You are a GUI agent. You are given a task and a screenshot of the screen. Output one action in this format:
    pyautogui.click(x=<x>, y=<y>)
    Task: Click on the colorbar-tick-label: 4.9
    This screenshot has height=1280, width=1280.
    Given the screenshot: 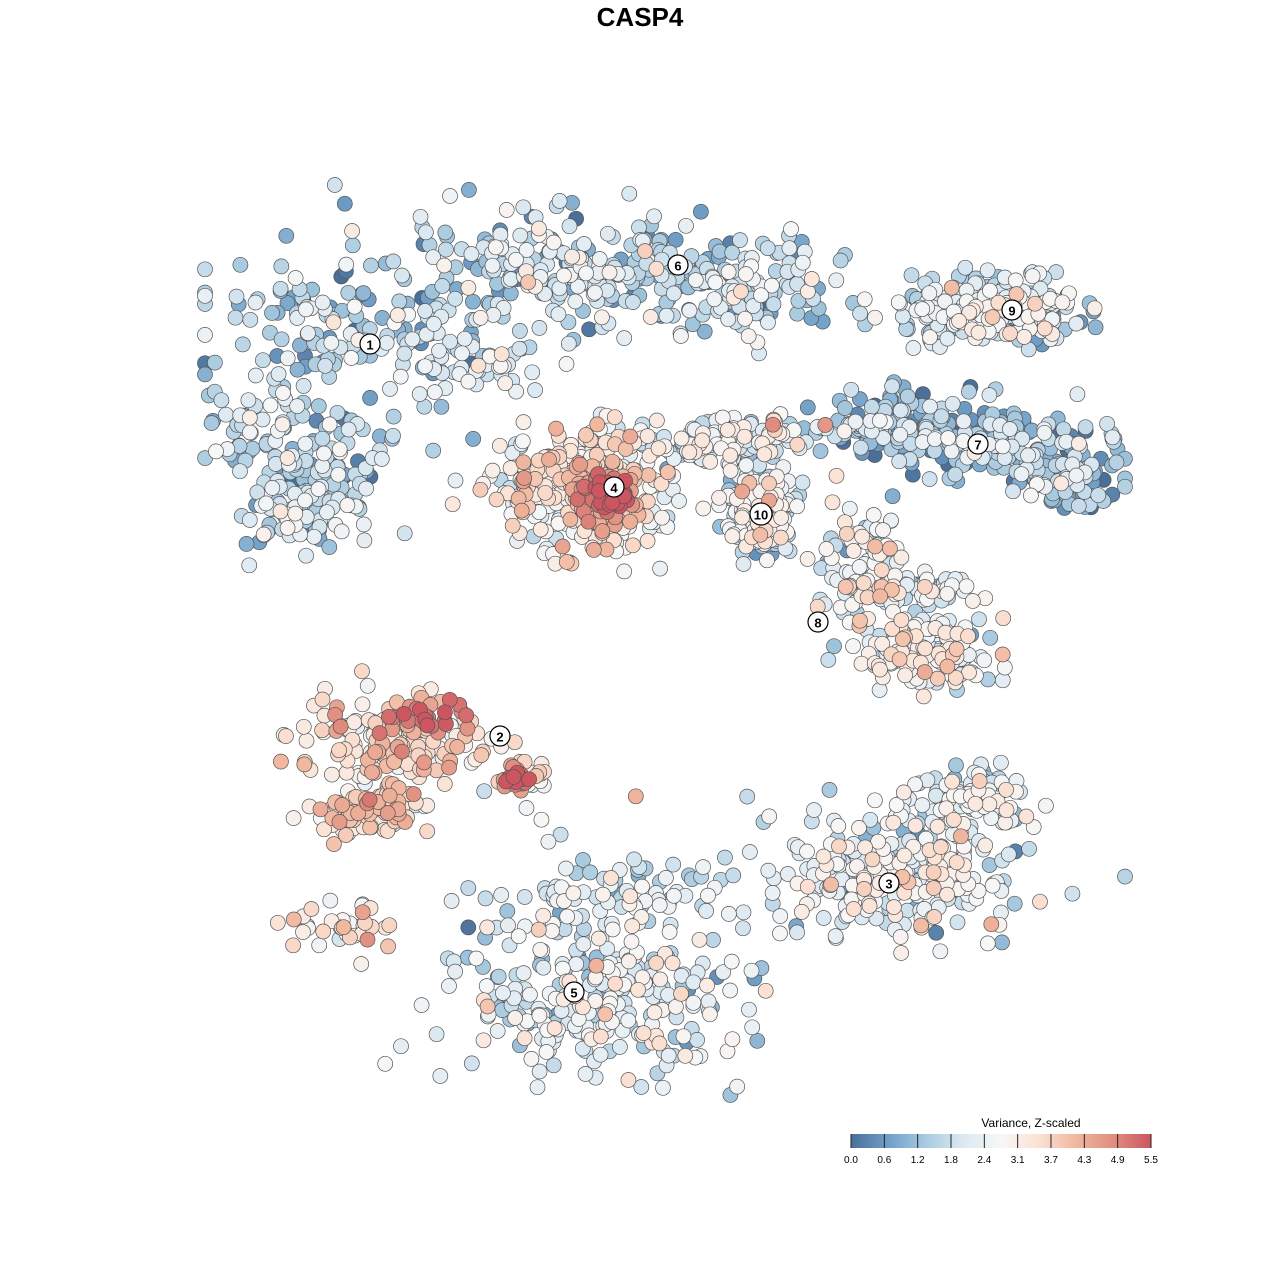 What is the action you would take?
    pyautogui.click(x=1118, y=1160)
    